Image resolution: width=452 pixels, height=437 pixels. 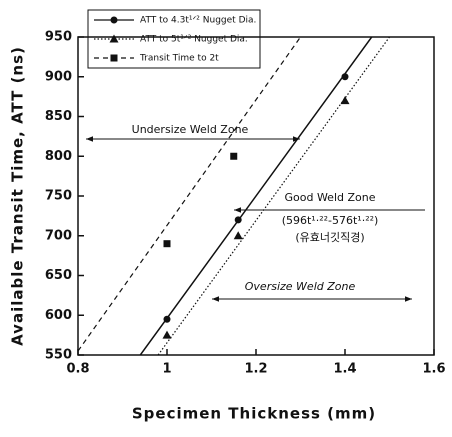 I want to click on x-tick-label: 0.8, so click(x=77, y=369).